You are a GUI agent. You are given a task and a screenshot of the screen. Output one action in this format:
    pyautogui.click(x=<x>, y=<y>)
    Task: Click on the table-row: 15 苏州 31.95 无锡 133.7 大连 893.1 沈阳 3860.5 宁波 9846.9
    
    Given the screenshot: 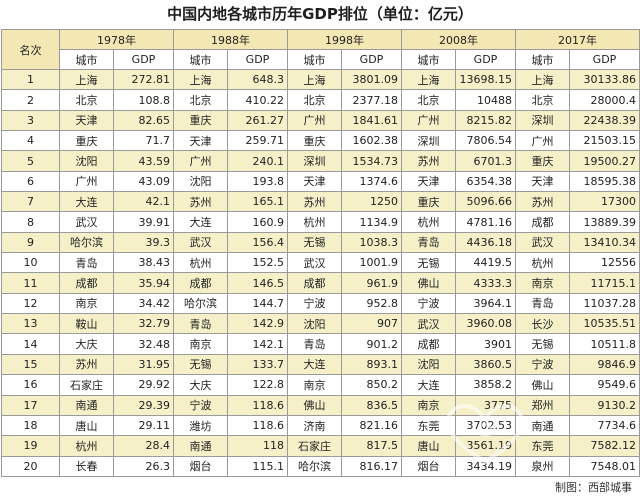 What is the action you would take?
    pyautogui.click(x=320, y=364)
    